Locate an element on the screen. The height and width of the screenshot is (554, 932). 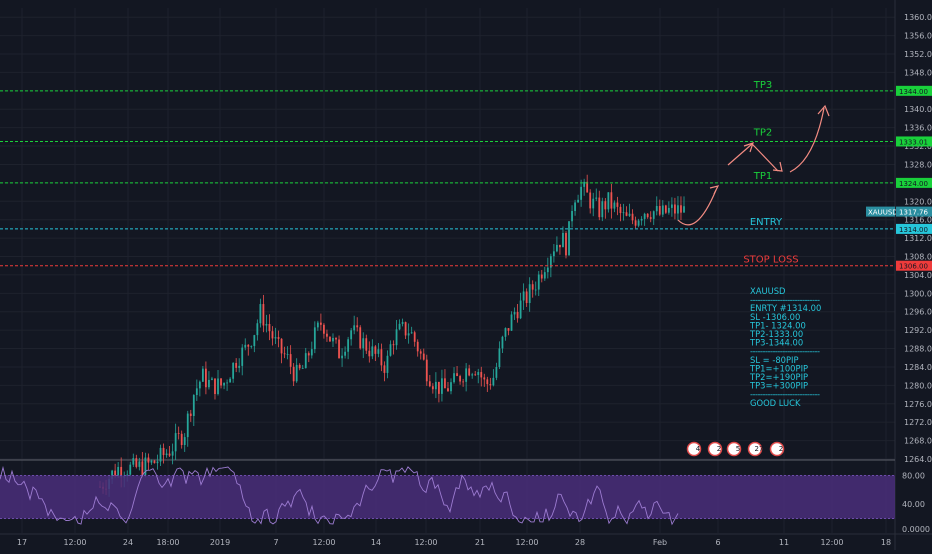
y-tick-label: 1292.00 is located at coordinates (918, 330).